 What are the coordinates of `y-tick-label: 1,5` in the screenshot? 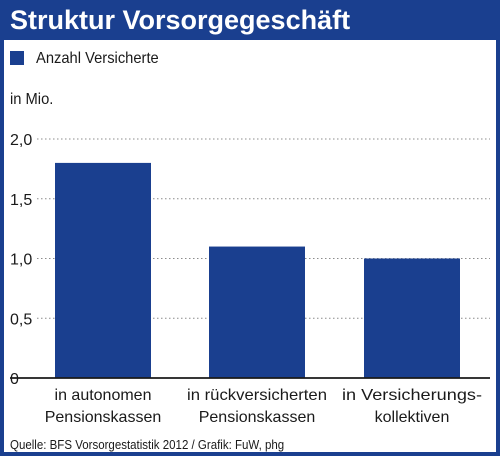 It's located at (21, 200).